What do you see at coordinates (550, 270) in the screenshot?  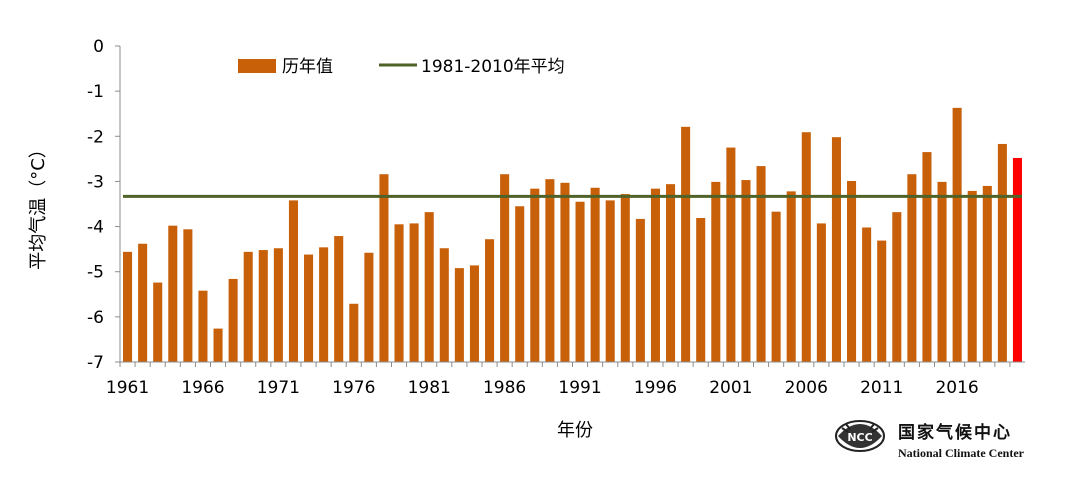 I see `bar-1989` at bounding box center [550, 270].